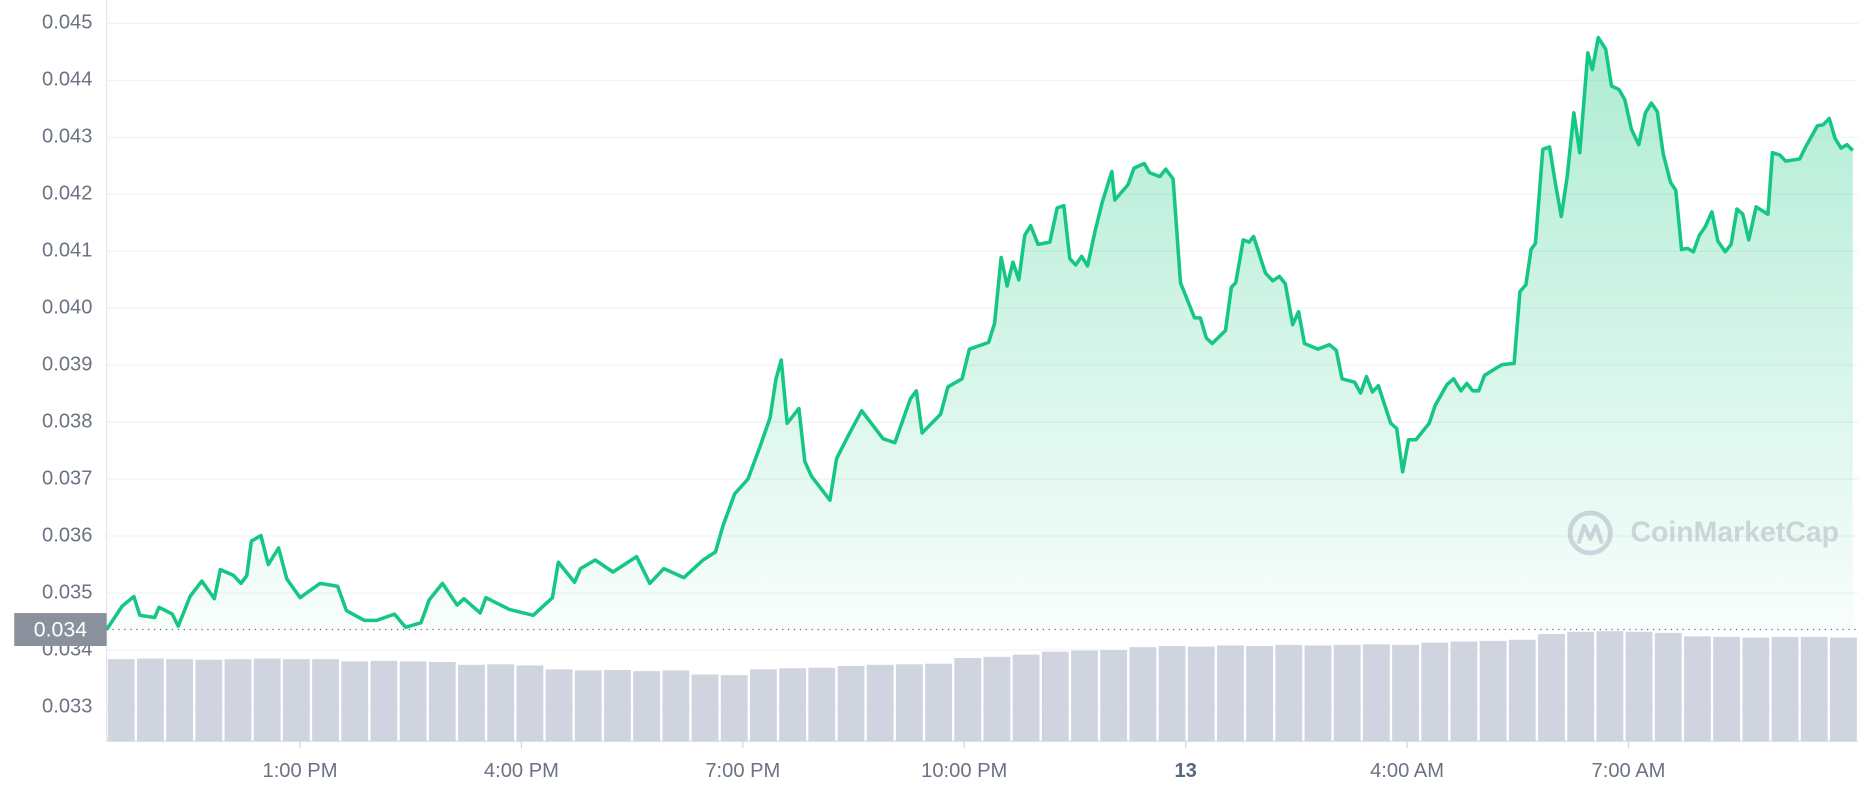 This screenshot has height=800, width=1858. Describe the element at coordinates (67, 194) in the screenshot. I see `y-tick-label: 0.042` at that location.